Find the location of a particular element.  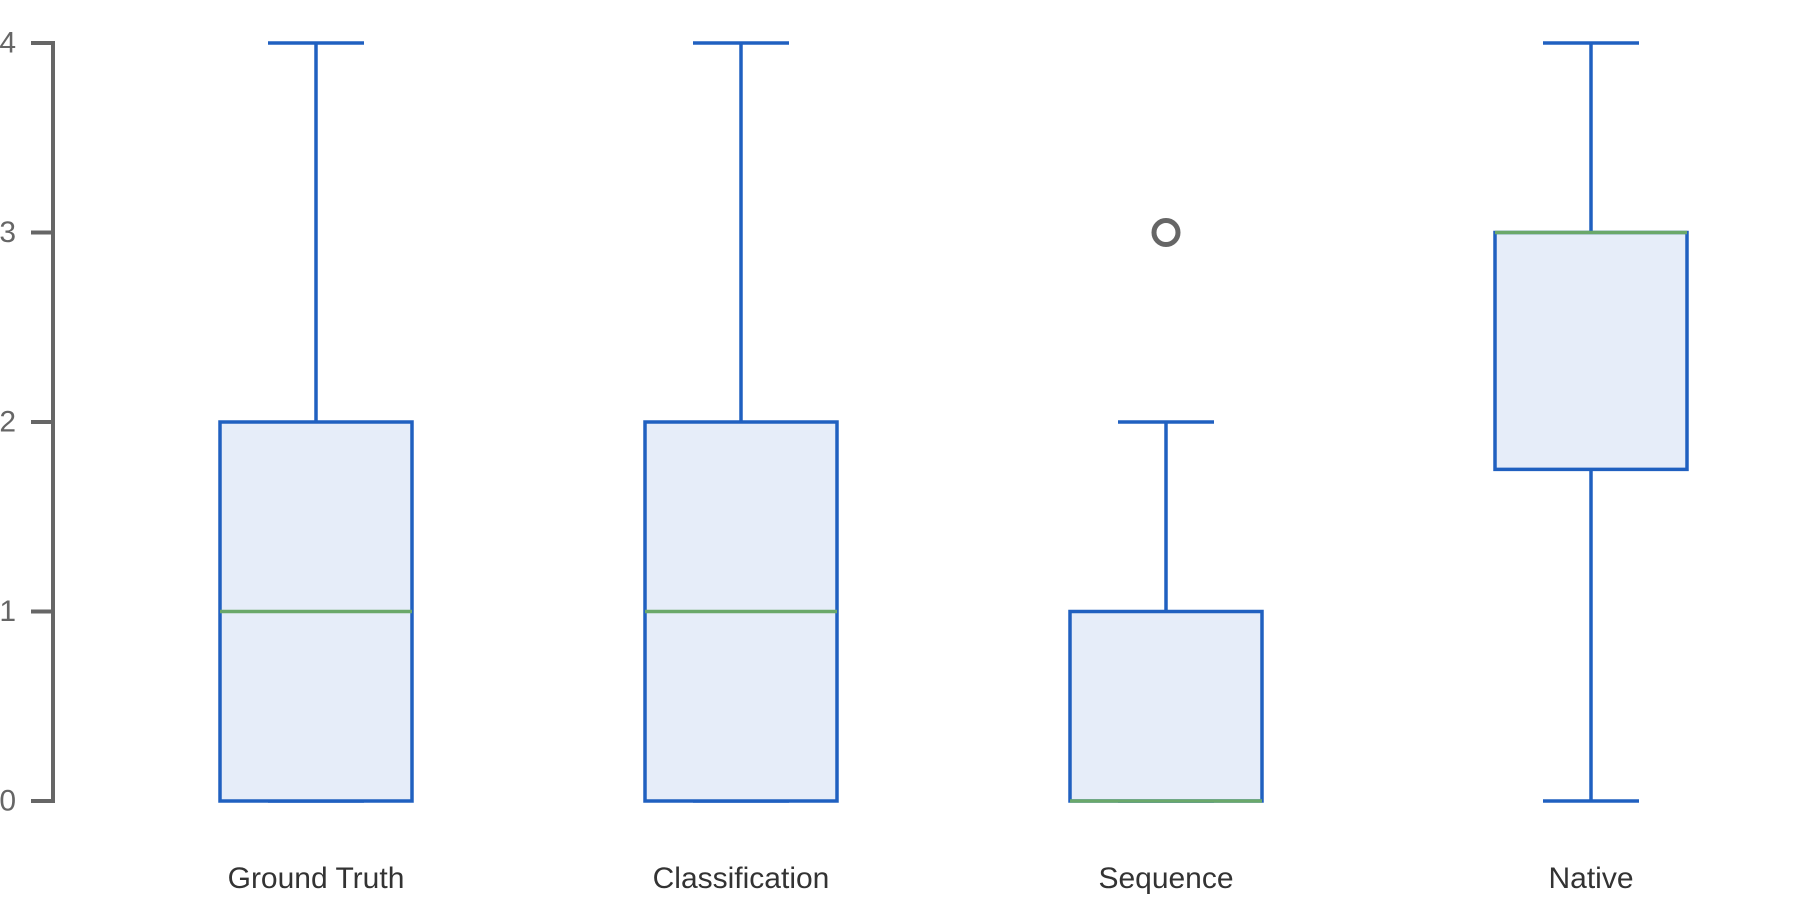

y-tick-label: 3 is located at coordinates (8, 232).